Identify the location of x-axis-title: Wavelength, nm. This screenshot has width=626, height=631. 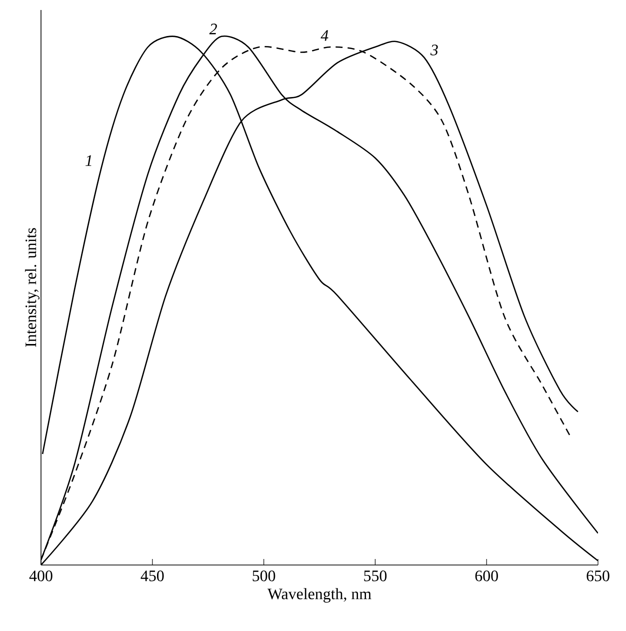
(319, 595).